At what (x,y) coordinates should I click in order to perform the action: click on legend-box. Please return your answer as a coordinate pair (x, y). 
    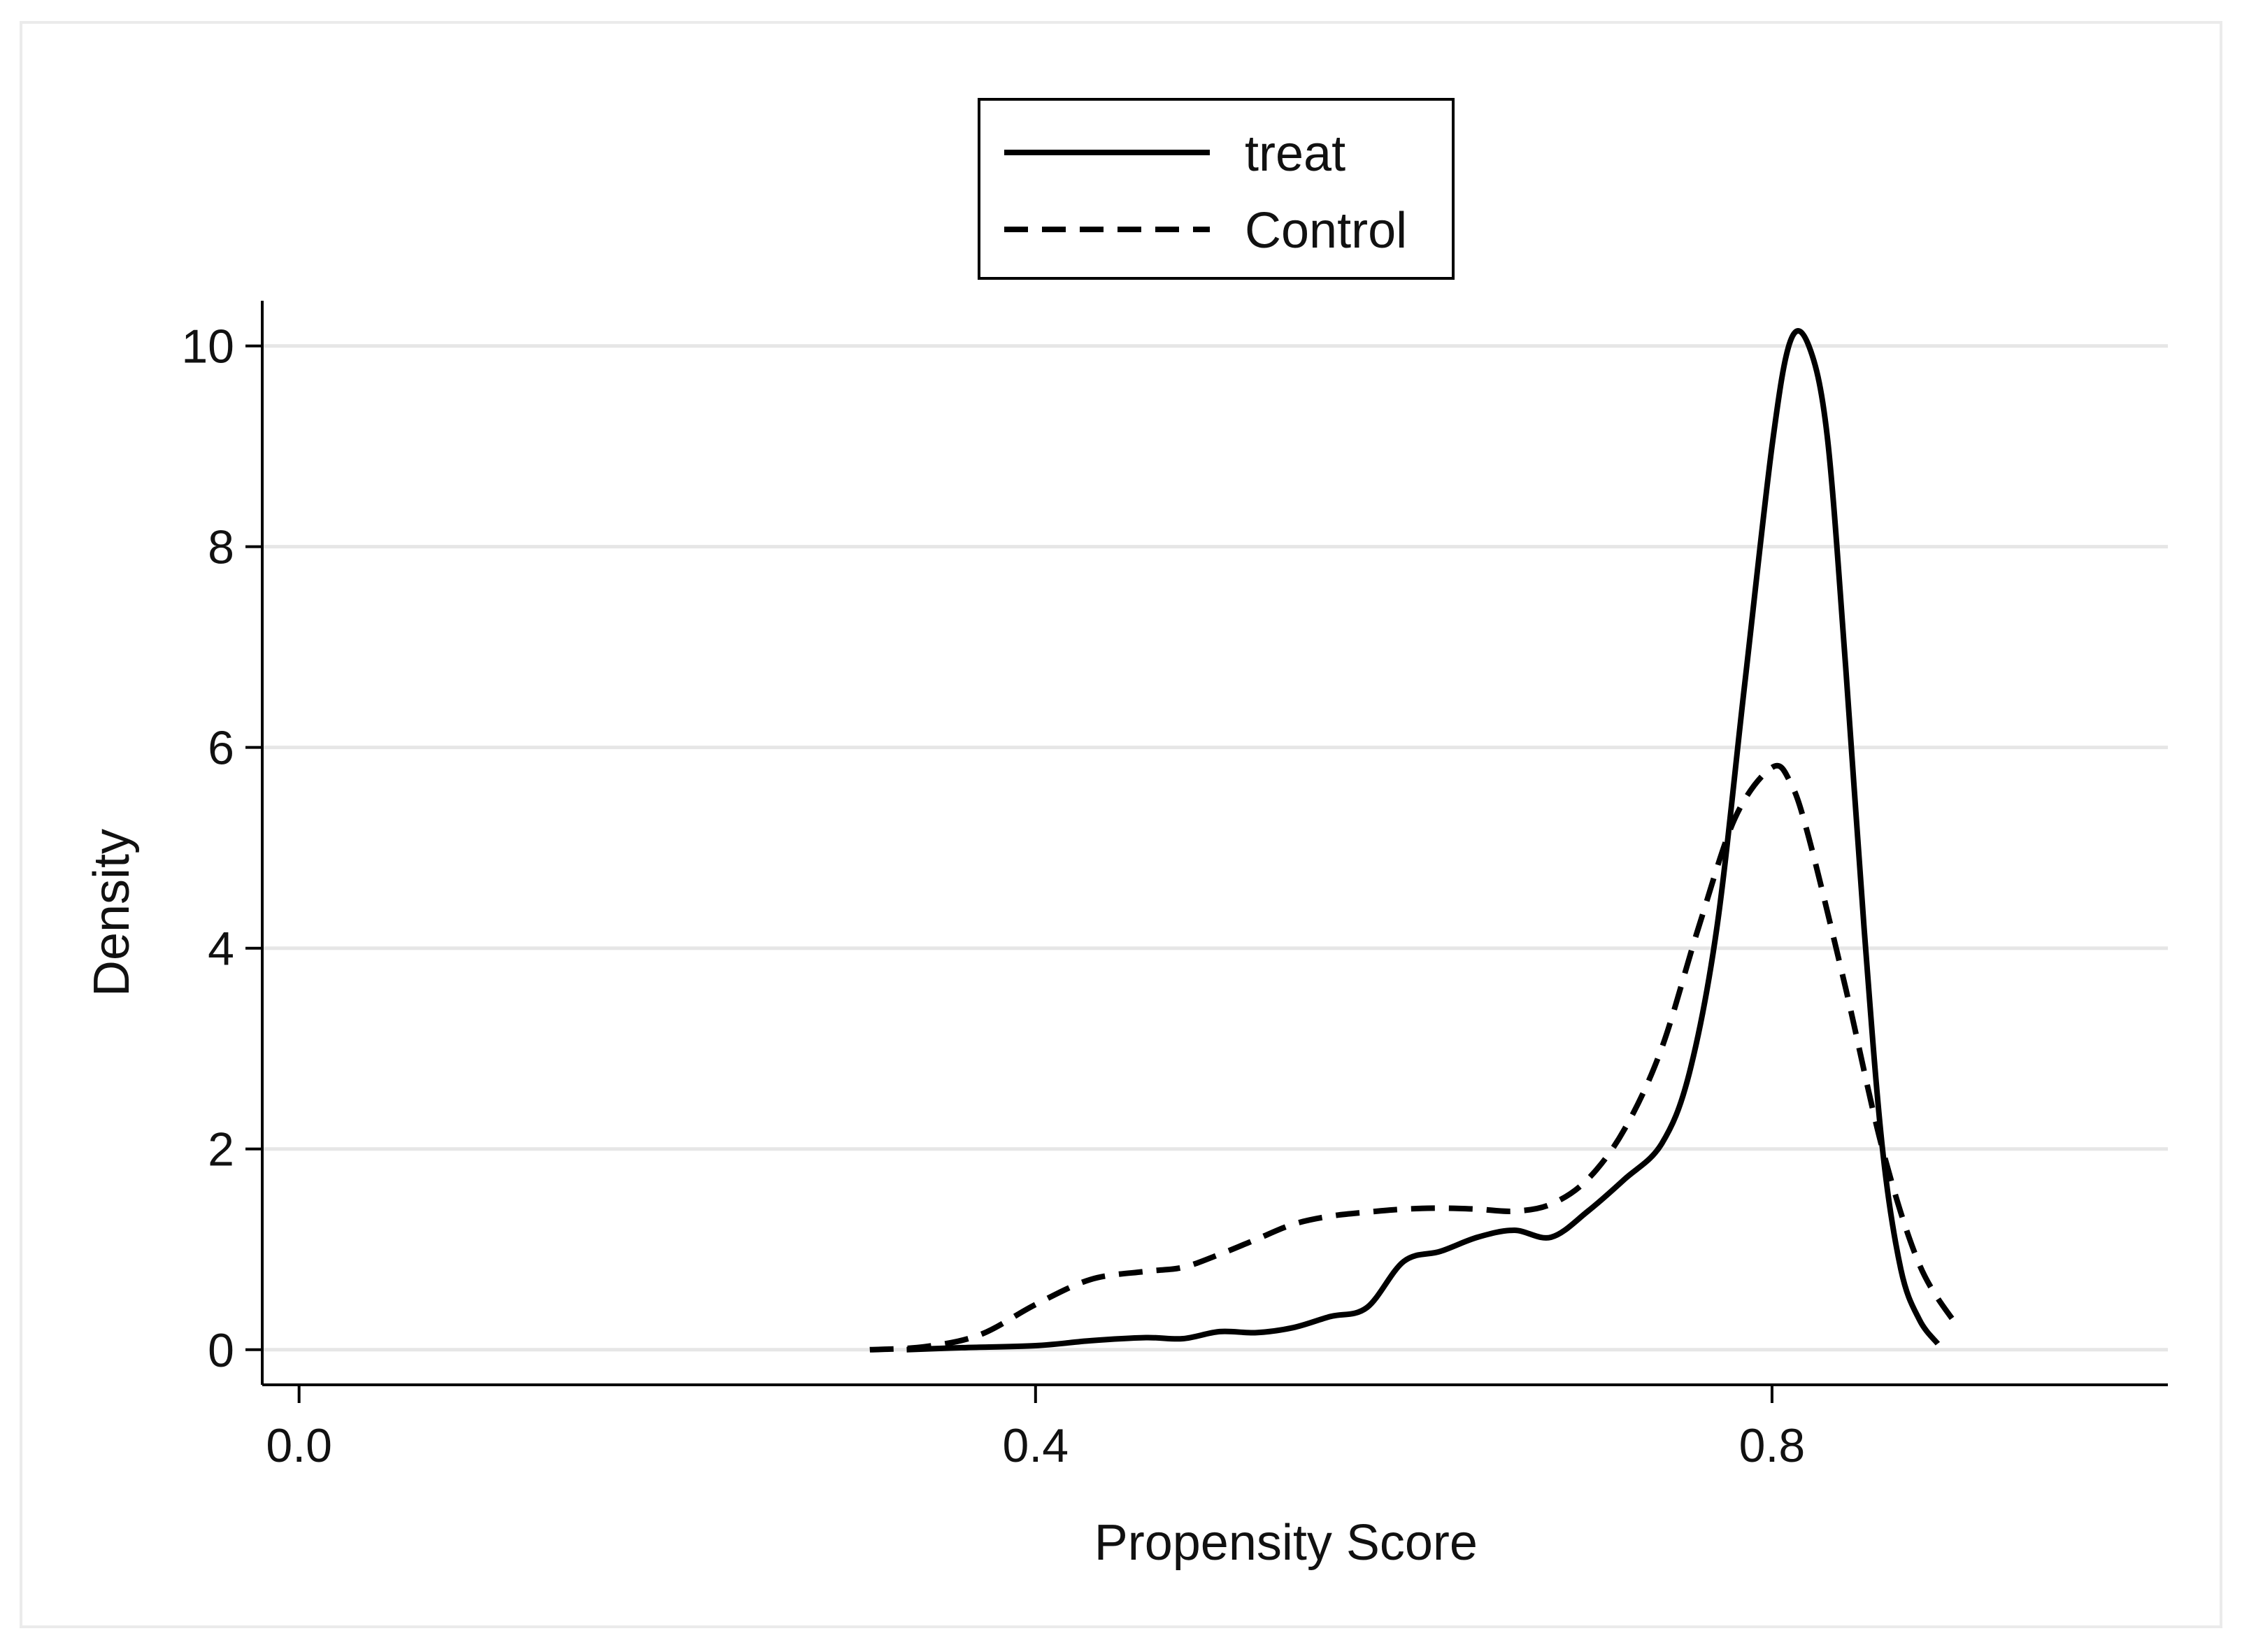
    Looking at the image, I should click on (1216, 189).